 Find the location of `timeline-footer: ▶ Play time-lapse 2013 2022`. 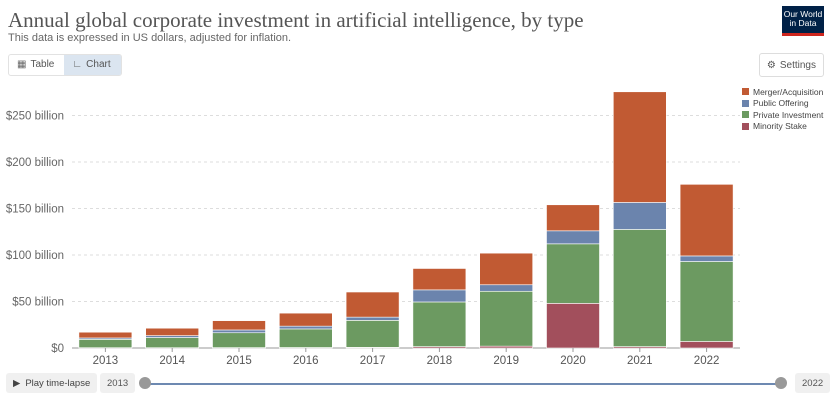

timeline-footer: ▶ Play time-lapse 2013 2022 is located at coordinates (416, 384).